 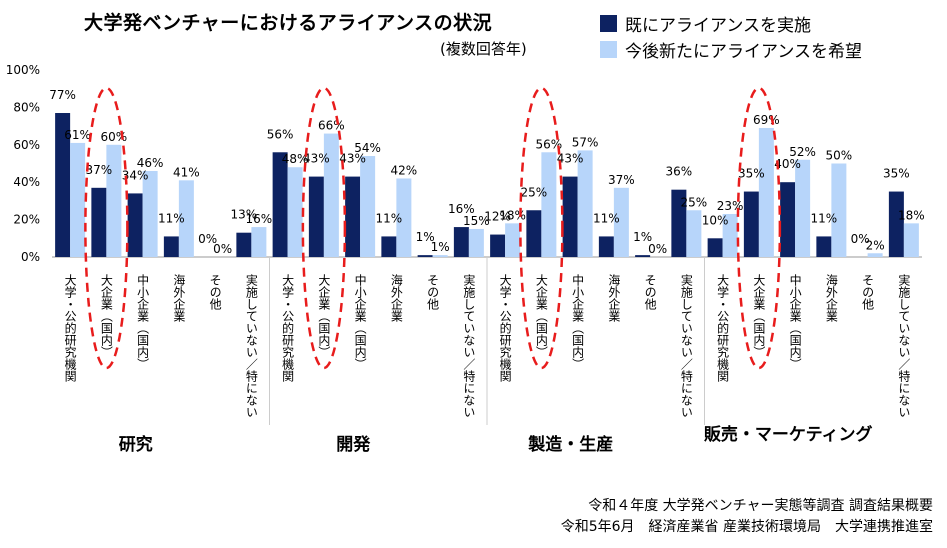 I want to click on data-label-future: 57%, so click(x=585, y=142).